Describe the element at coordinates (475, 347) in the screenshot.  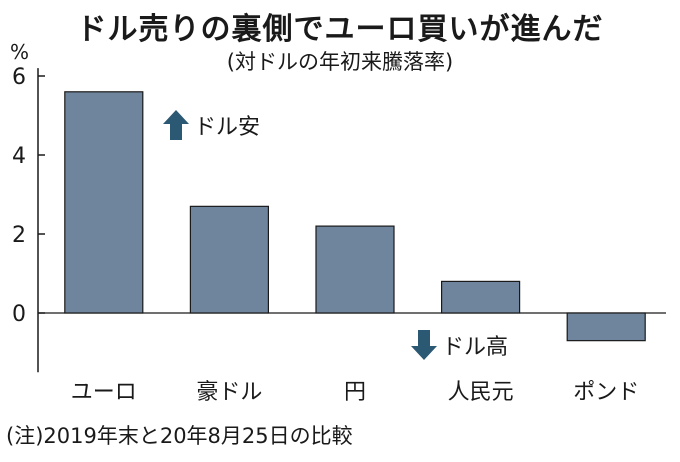
I see `annotation-dollar-strong: ドル高` at that location.